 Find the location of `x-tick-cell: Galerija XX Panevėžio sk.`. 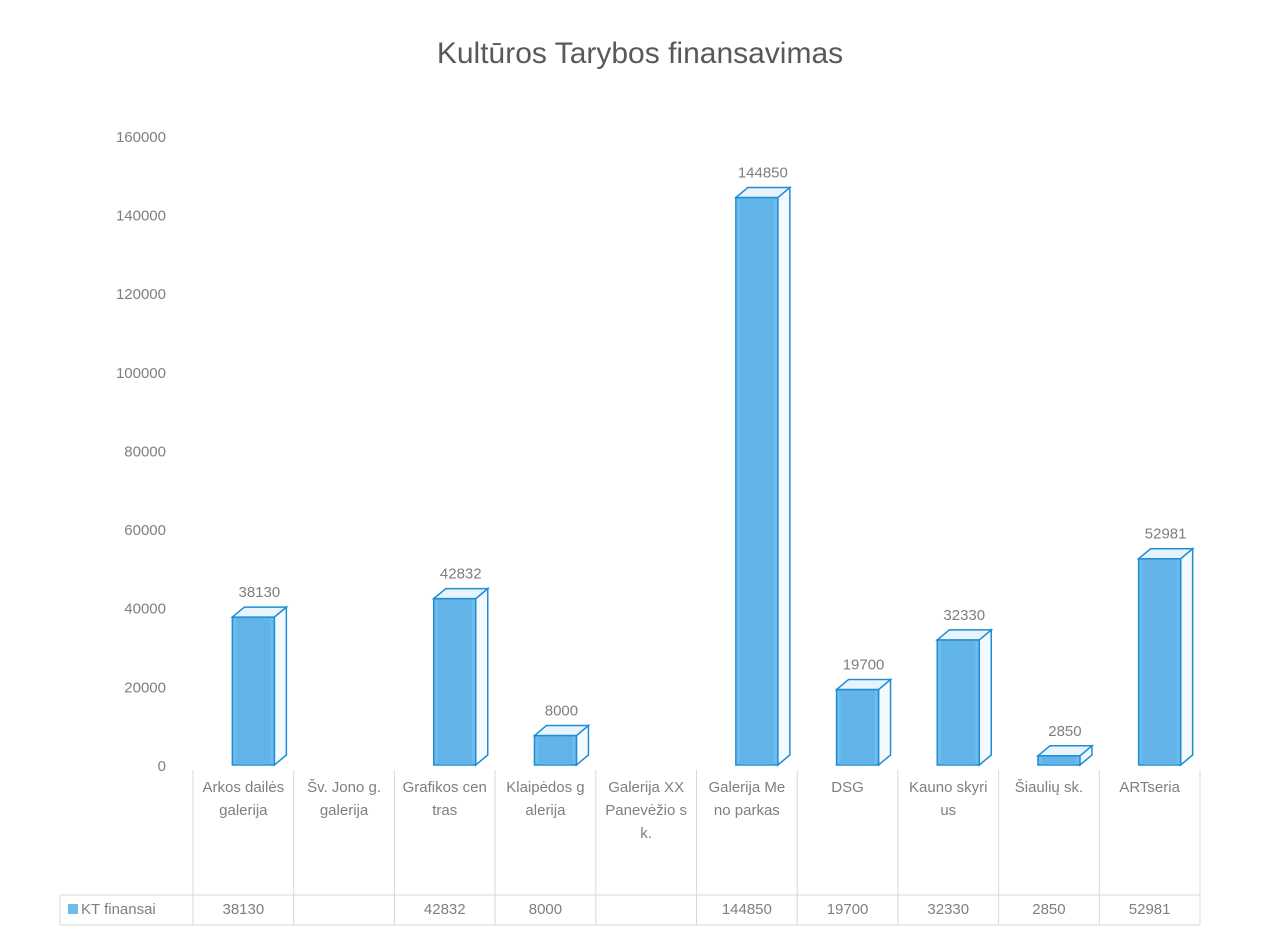

x-tick-cell: Galerija XX Panevėžio sk. is located at coordinates (646, 810).